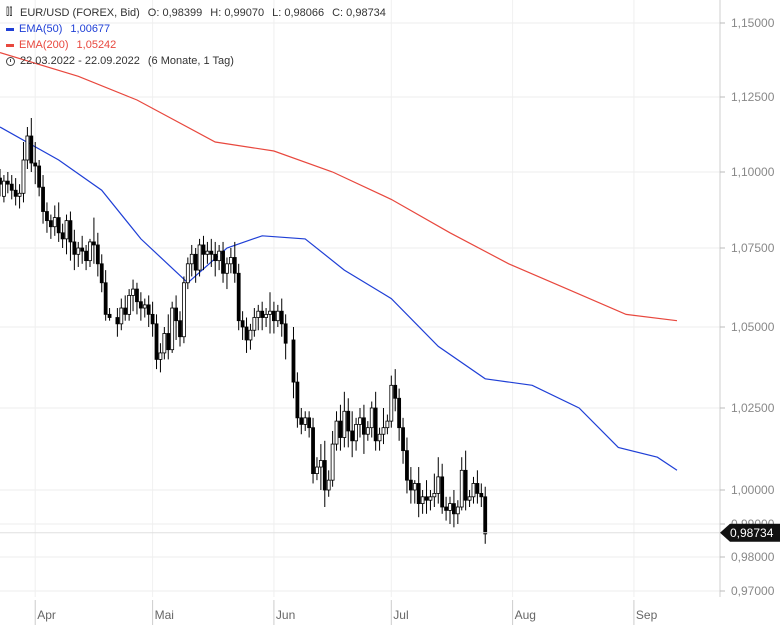  Describe the element at coordinates (400, 615) in the screenshot. I see `x-tick-label: Jul` at that location.